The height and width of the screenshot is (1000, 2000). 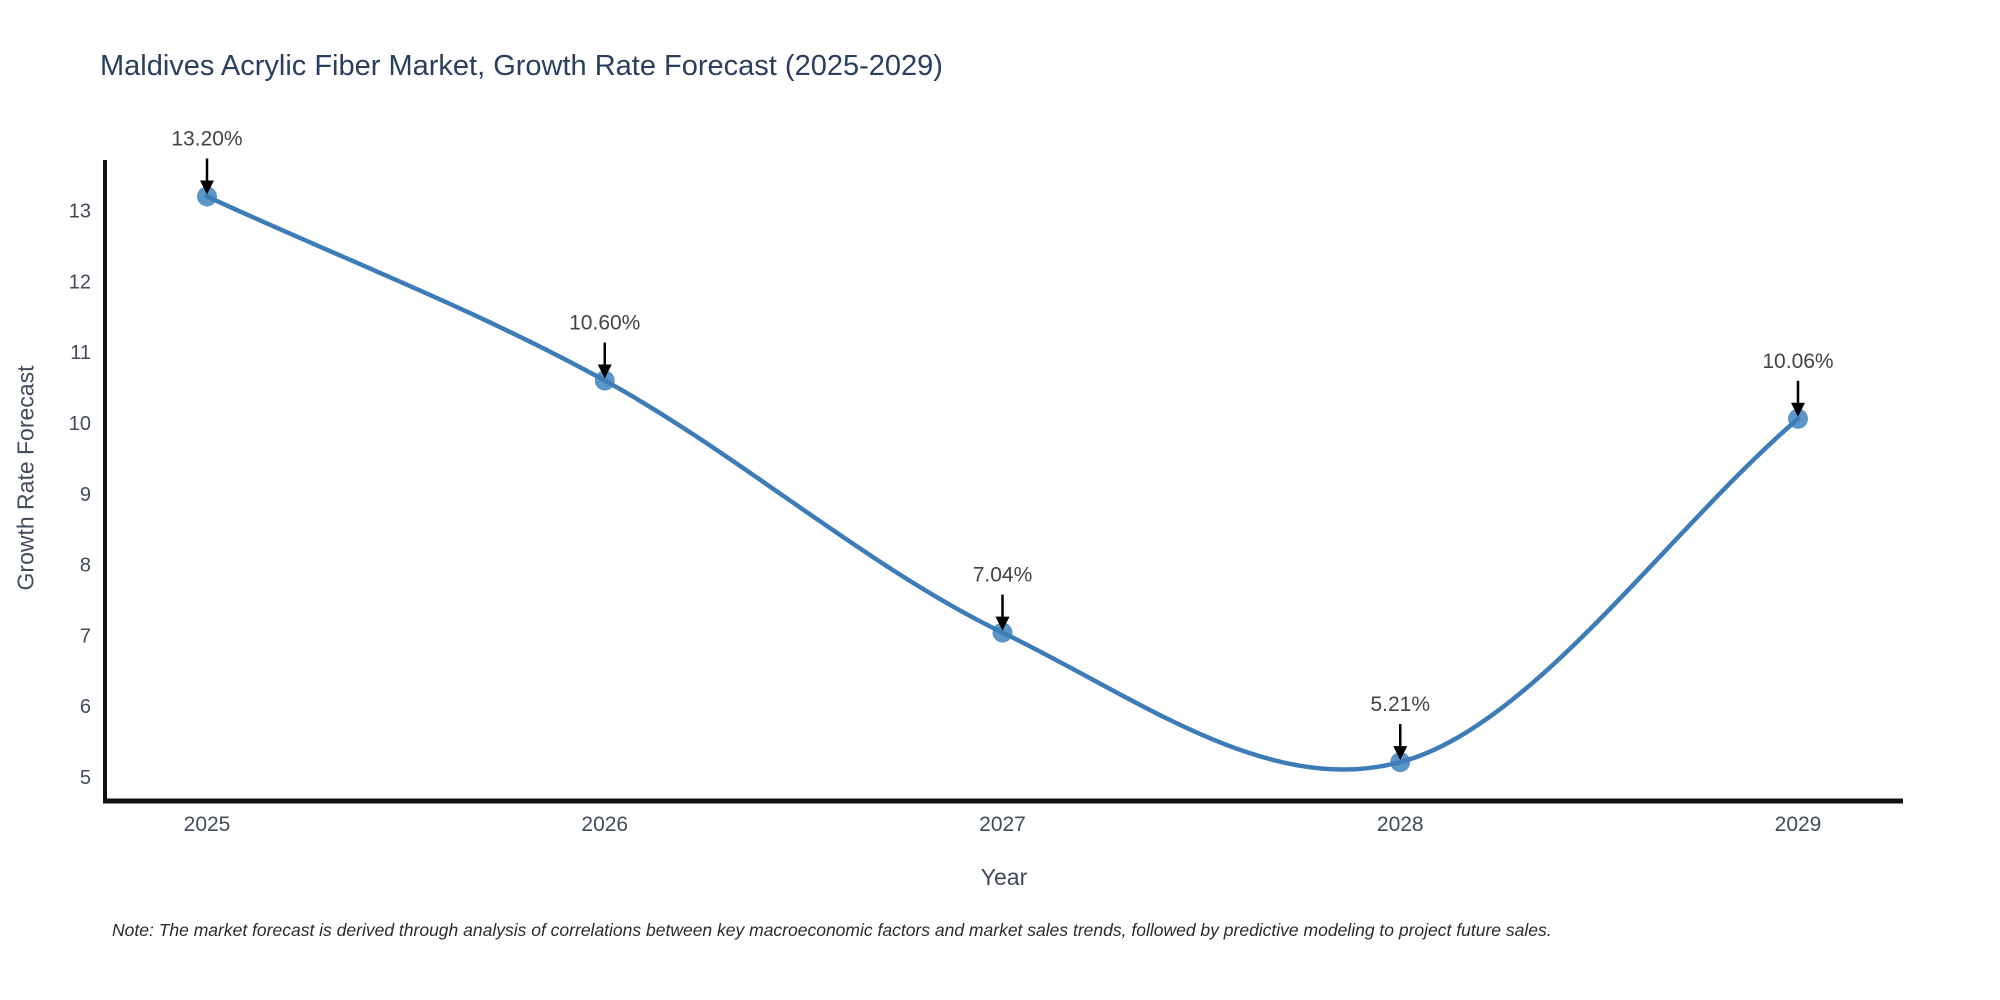 I want to click on y-tick-label: 7, so click(x=85, y=636).